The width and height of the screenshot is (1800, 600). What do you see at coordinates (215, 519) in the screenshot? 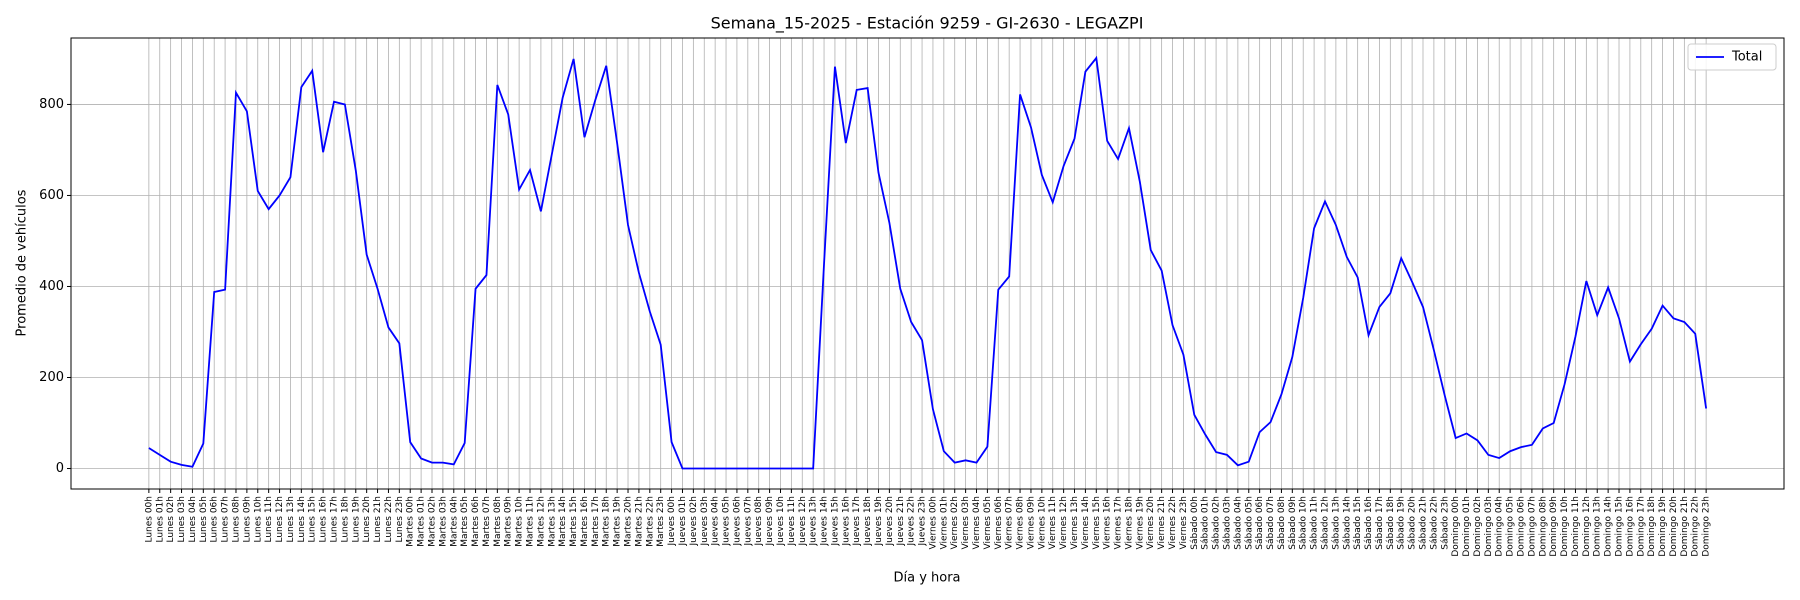
I see `x-tick-label: Lunes 06h` at bounding box center [215, 519].